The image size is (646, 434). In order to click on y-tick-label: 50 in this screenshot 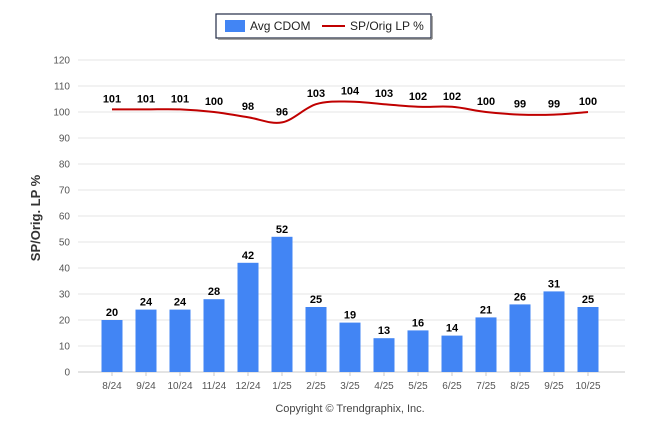, I will do `click(65, 243)`.